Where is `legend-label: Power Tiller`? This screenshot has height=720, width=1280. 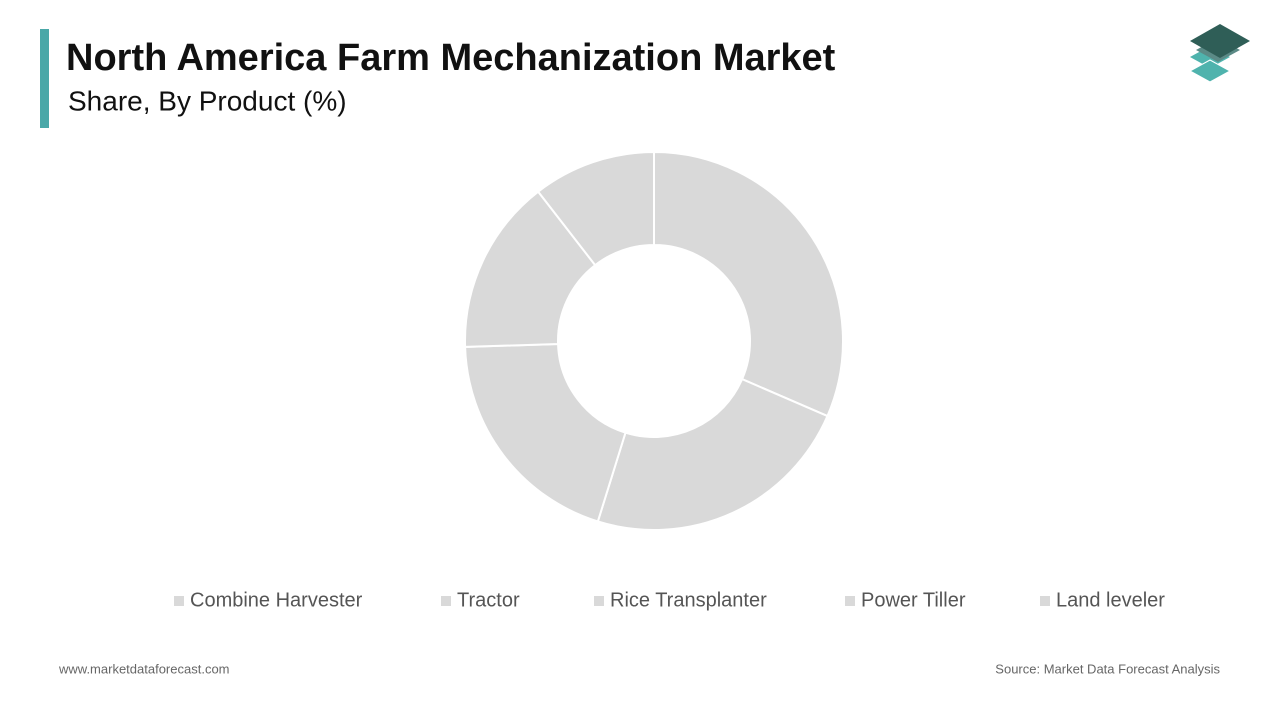
legend-label: Power Tiller is located at coordinates (913, 600).